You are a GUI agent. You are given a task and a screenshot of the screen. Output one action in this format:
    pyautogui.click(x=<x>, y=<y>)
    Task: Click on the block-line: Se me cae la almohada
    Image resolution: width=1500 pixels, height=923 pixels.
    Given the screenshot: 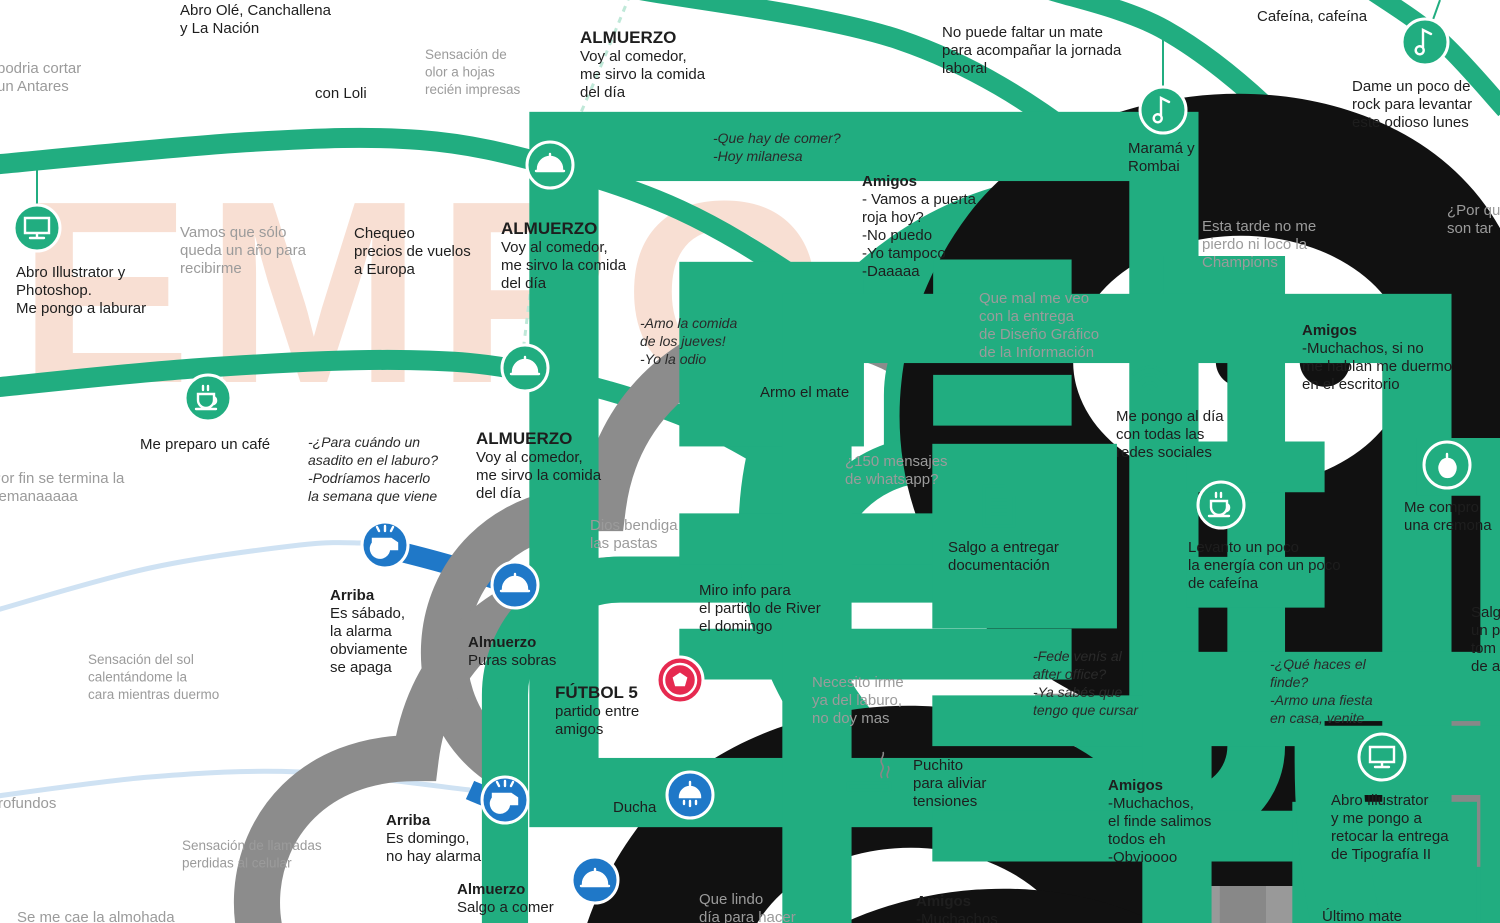 What is the action you would take?
    pyautogui.click(x=96, y=916)
    